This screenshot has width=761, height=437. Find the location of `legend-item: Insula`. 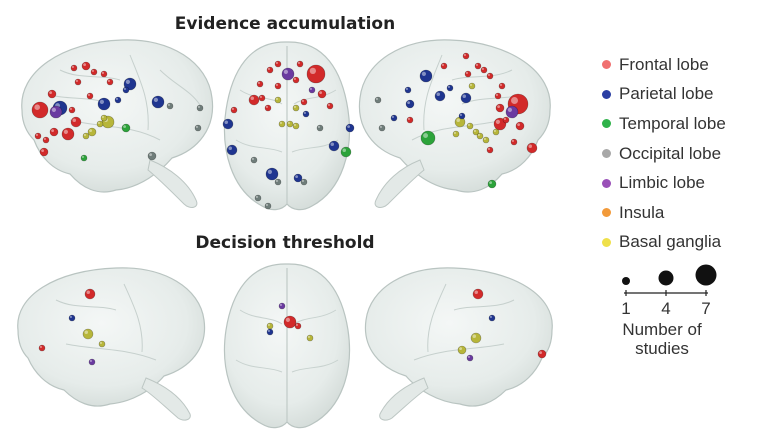

legend-item: Insula is located at coordinates (681, 213).